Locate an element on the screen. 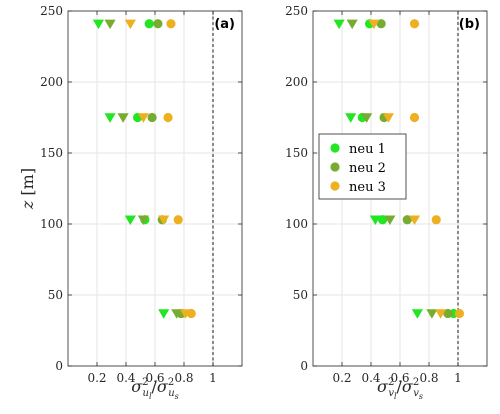  y-tick-label-b-0: 0 is located at coordinates (304, 366).